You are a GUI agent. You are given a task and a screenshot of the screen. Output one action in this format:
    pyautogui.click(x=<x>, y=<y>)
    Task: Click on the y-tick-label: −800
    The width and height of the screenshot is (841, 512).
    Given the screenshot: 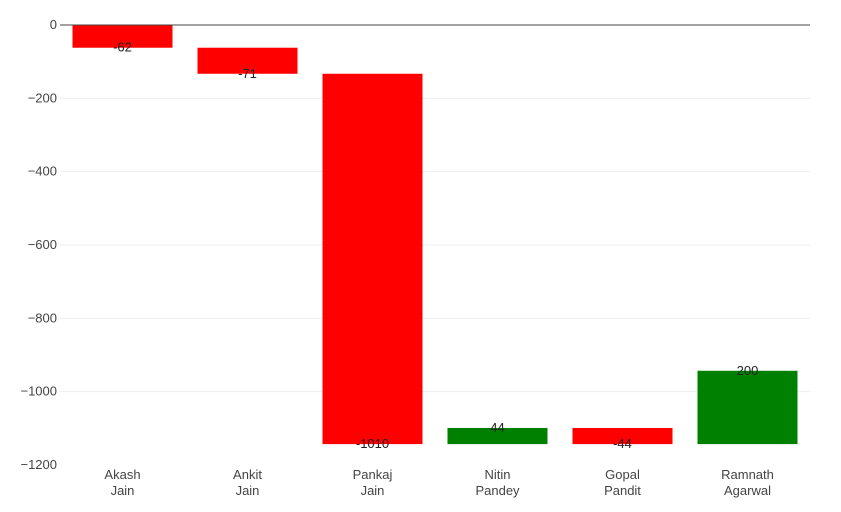 What is the action you would take?
    pyautogui.click(x=42, y=317)
    